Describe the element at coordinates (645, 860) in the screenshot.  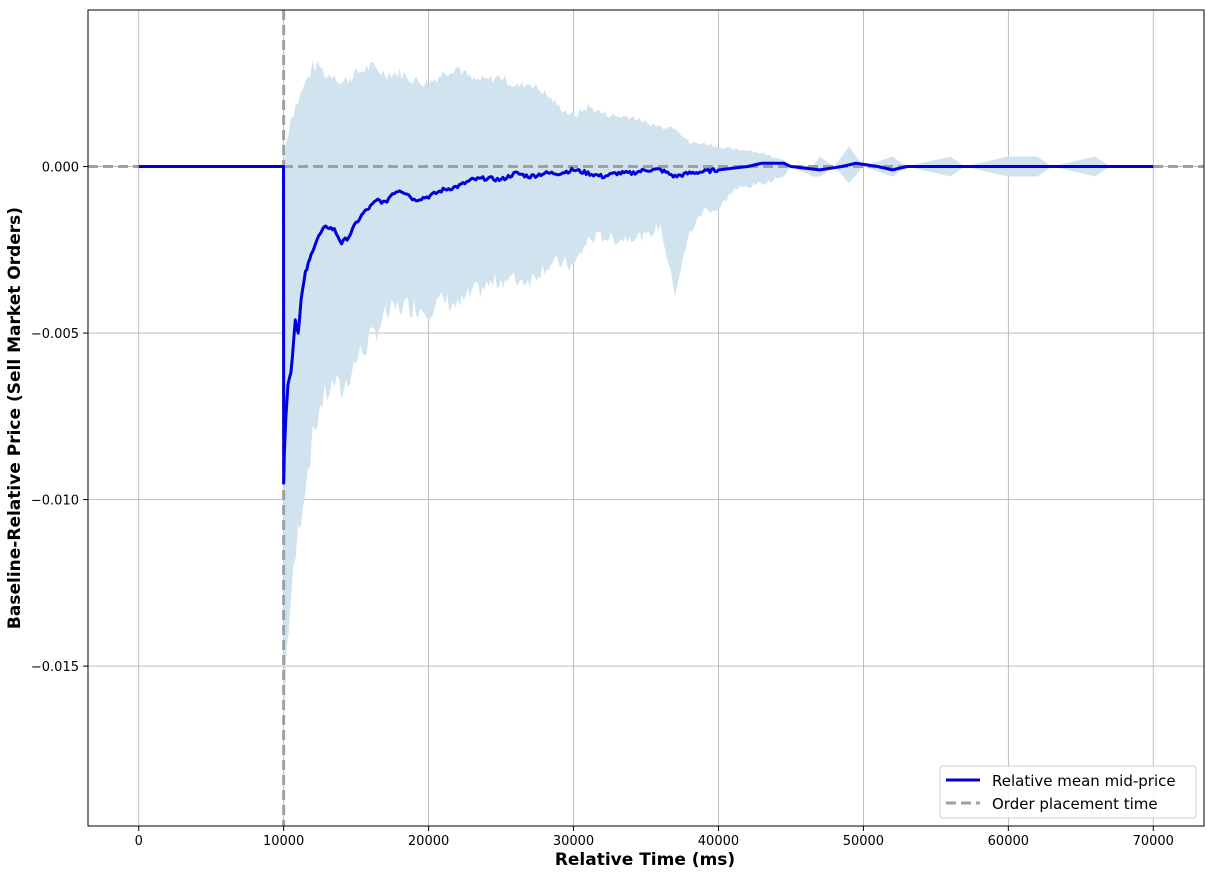
I see `x-axis-label: Relative Time (ms)` at that location.